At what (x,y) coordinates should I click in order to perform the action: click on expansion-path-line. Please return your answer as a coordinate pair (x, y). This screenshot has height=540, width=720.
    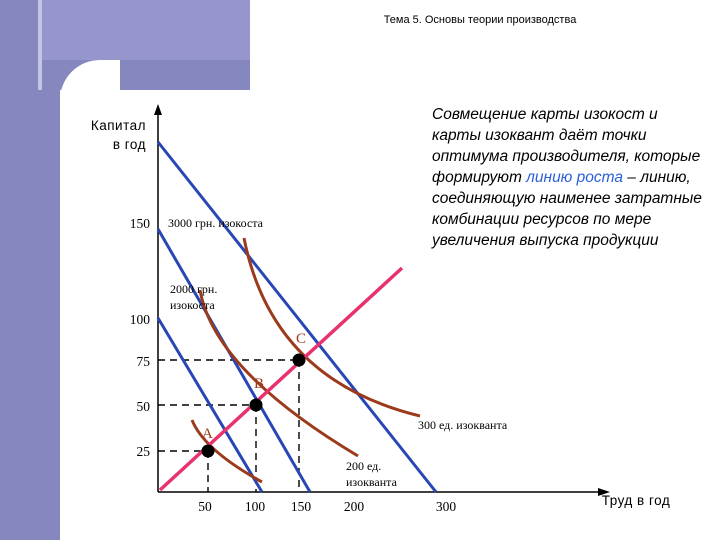
    Looking at the image, I should click on (281, 379).